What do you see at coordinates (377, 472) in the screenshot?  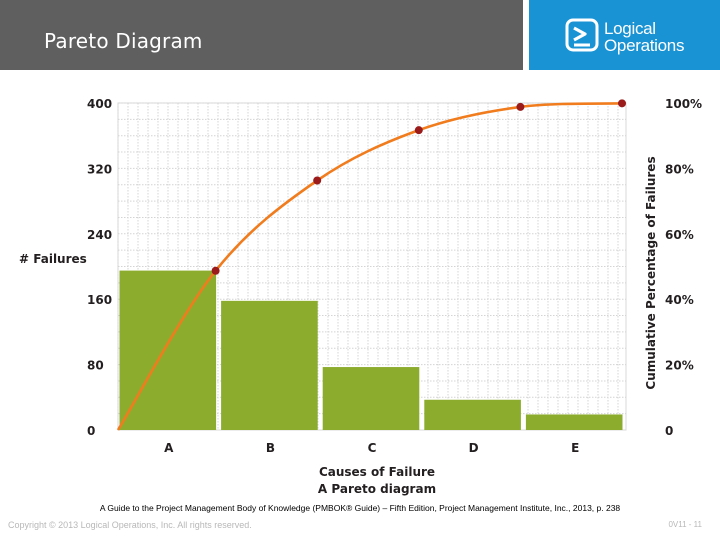 I see `x-axis-label: Causes of Failure` at bounding box center [377, 472].